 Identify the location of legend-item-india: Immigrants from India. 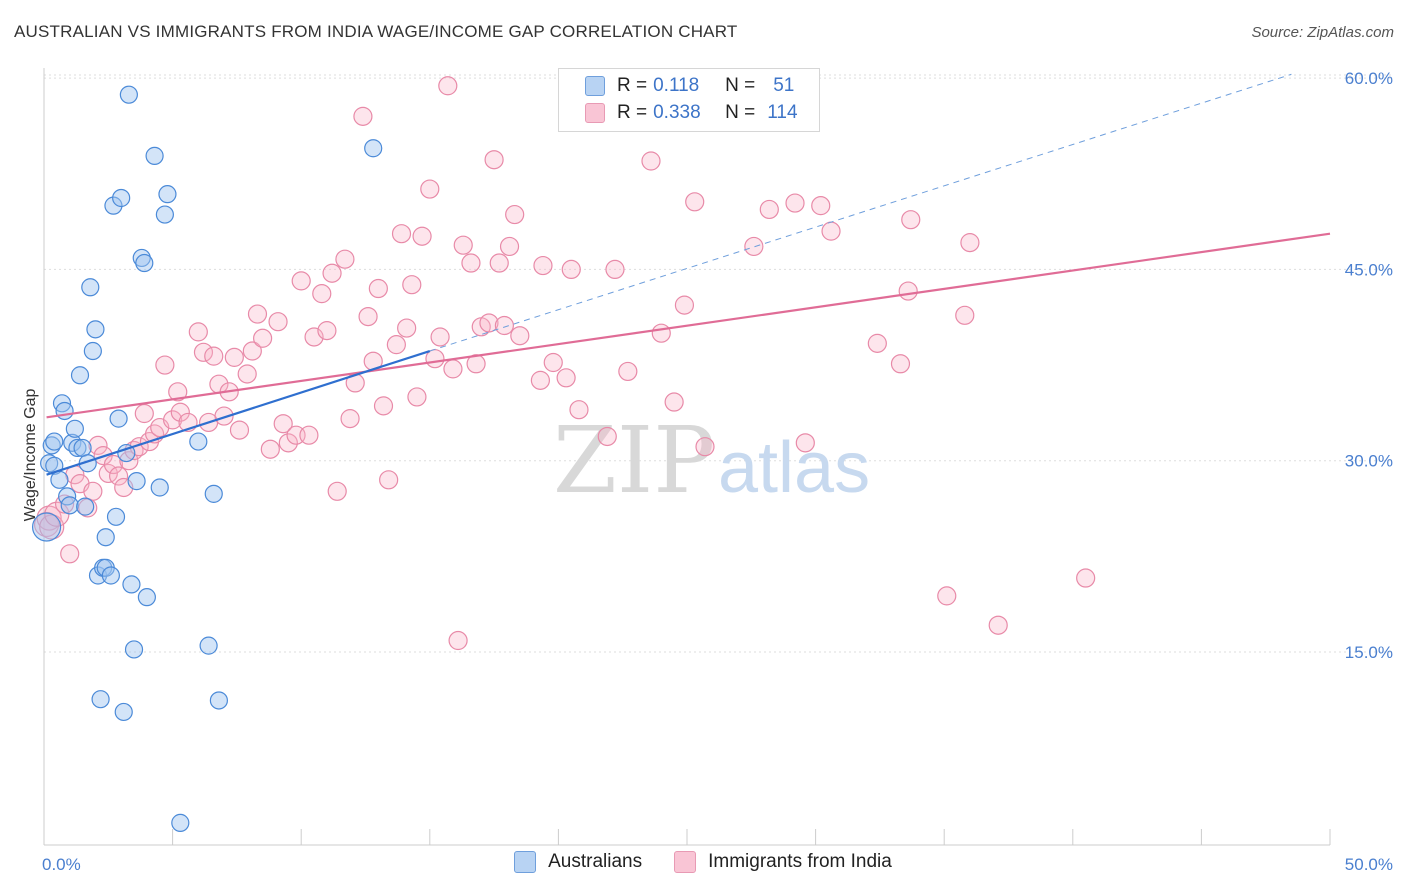
(783, 862).